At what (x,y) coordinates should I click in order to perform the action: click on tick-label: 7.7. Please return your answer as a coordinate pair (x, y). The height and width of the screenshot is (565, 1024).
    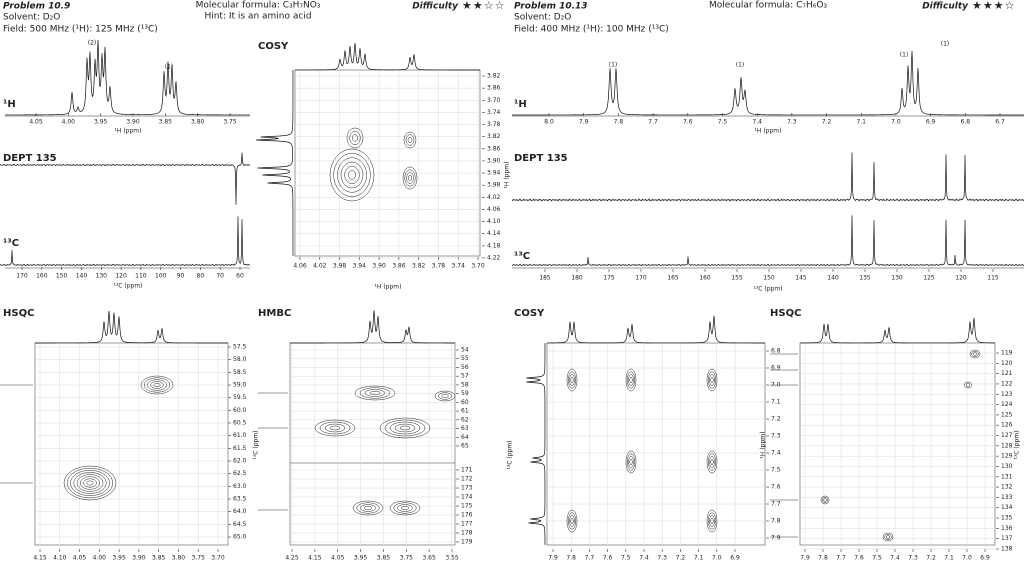
    Looking at the image, I should click on (590, 558).